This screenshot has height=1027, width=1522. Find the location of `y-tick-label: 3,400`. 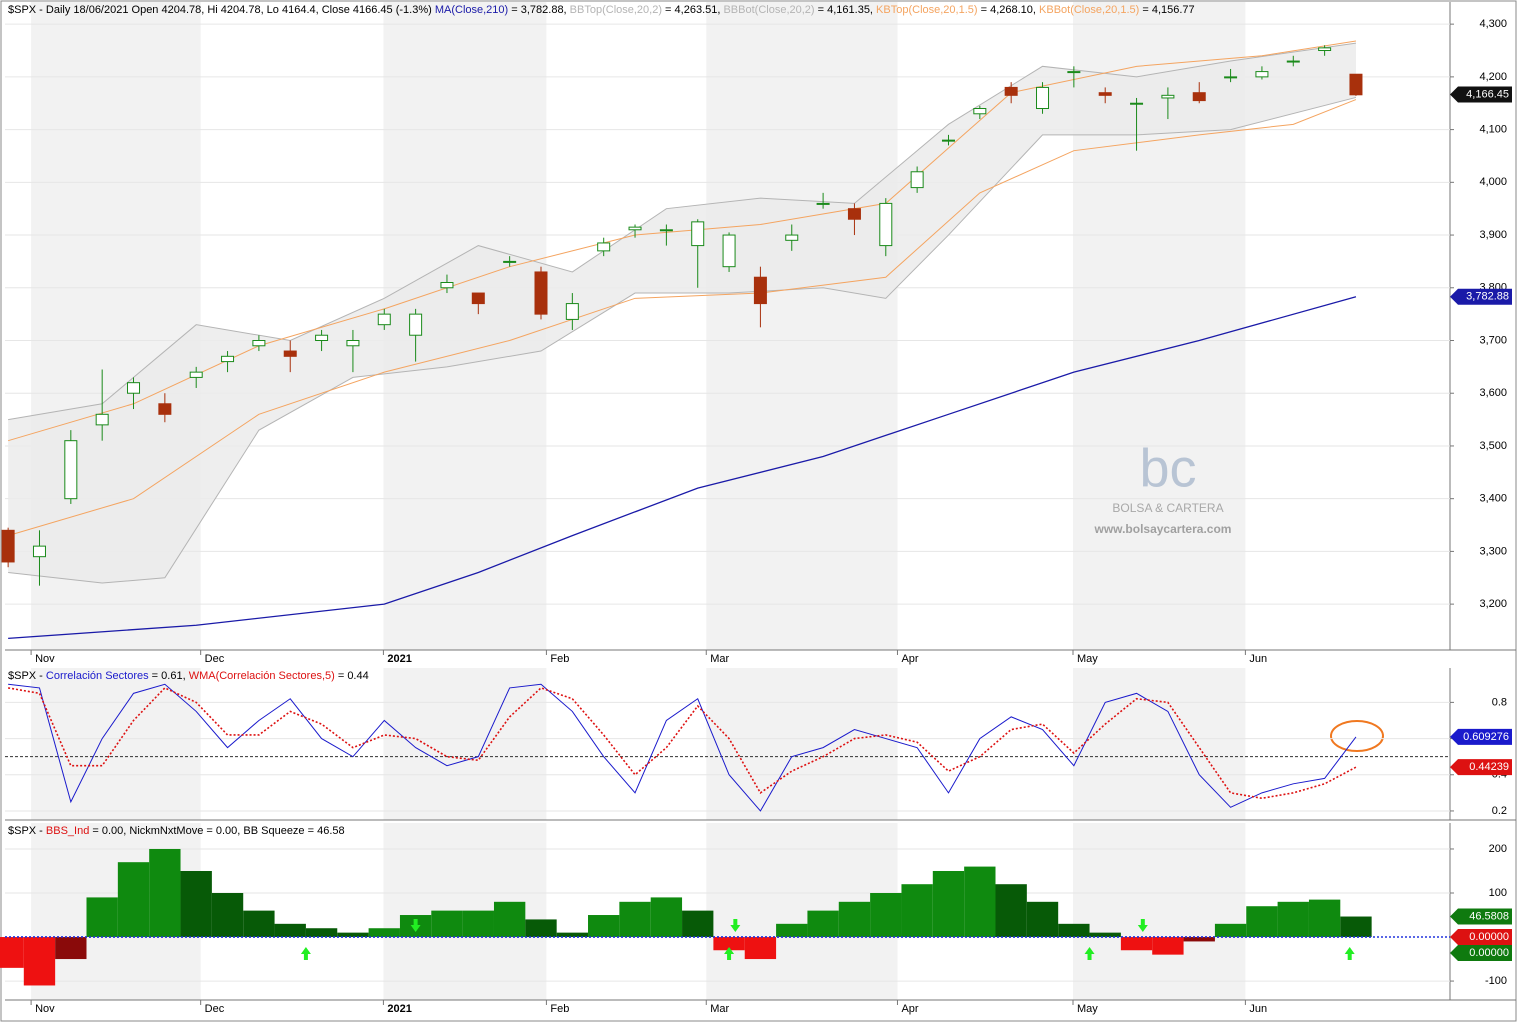

y-tick-label: 3,400 is located at coordinates (1493, 499).